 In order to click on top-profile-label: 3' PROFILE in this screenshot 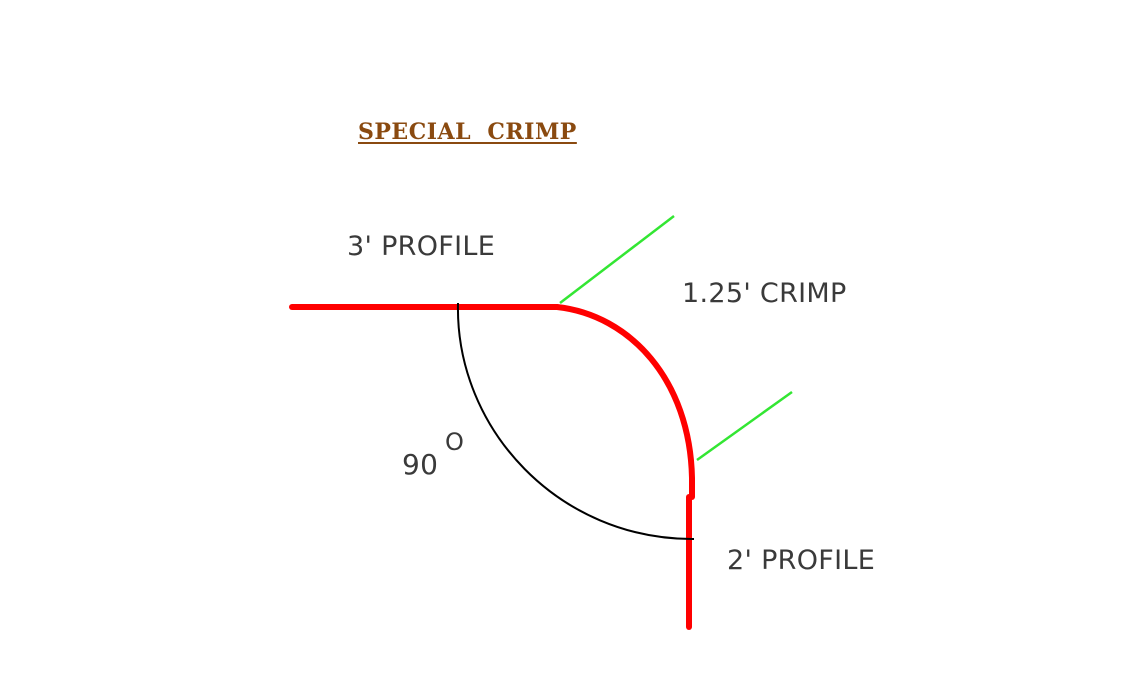, I will do `click(421, 246)`.